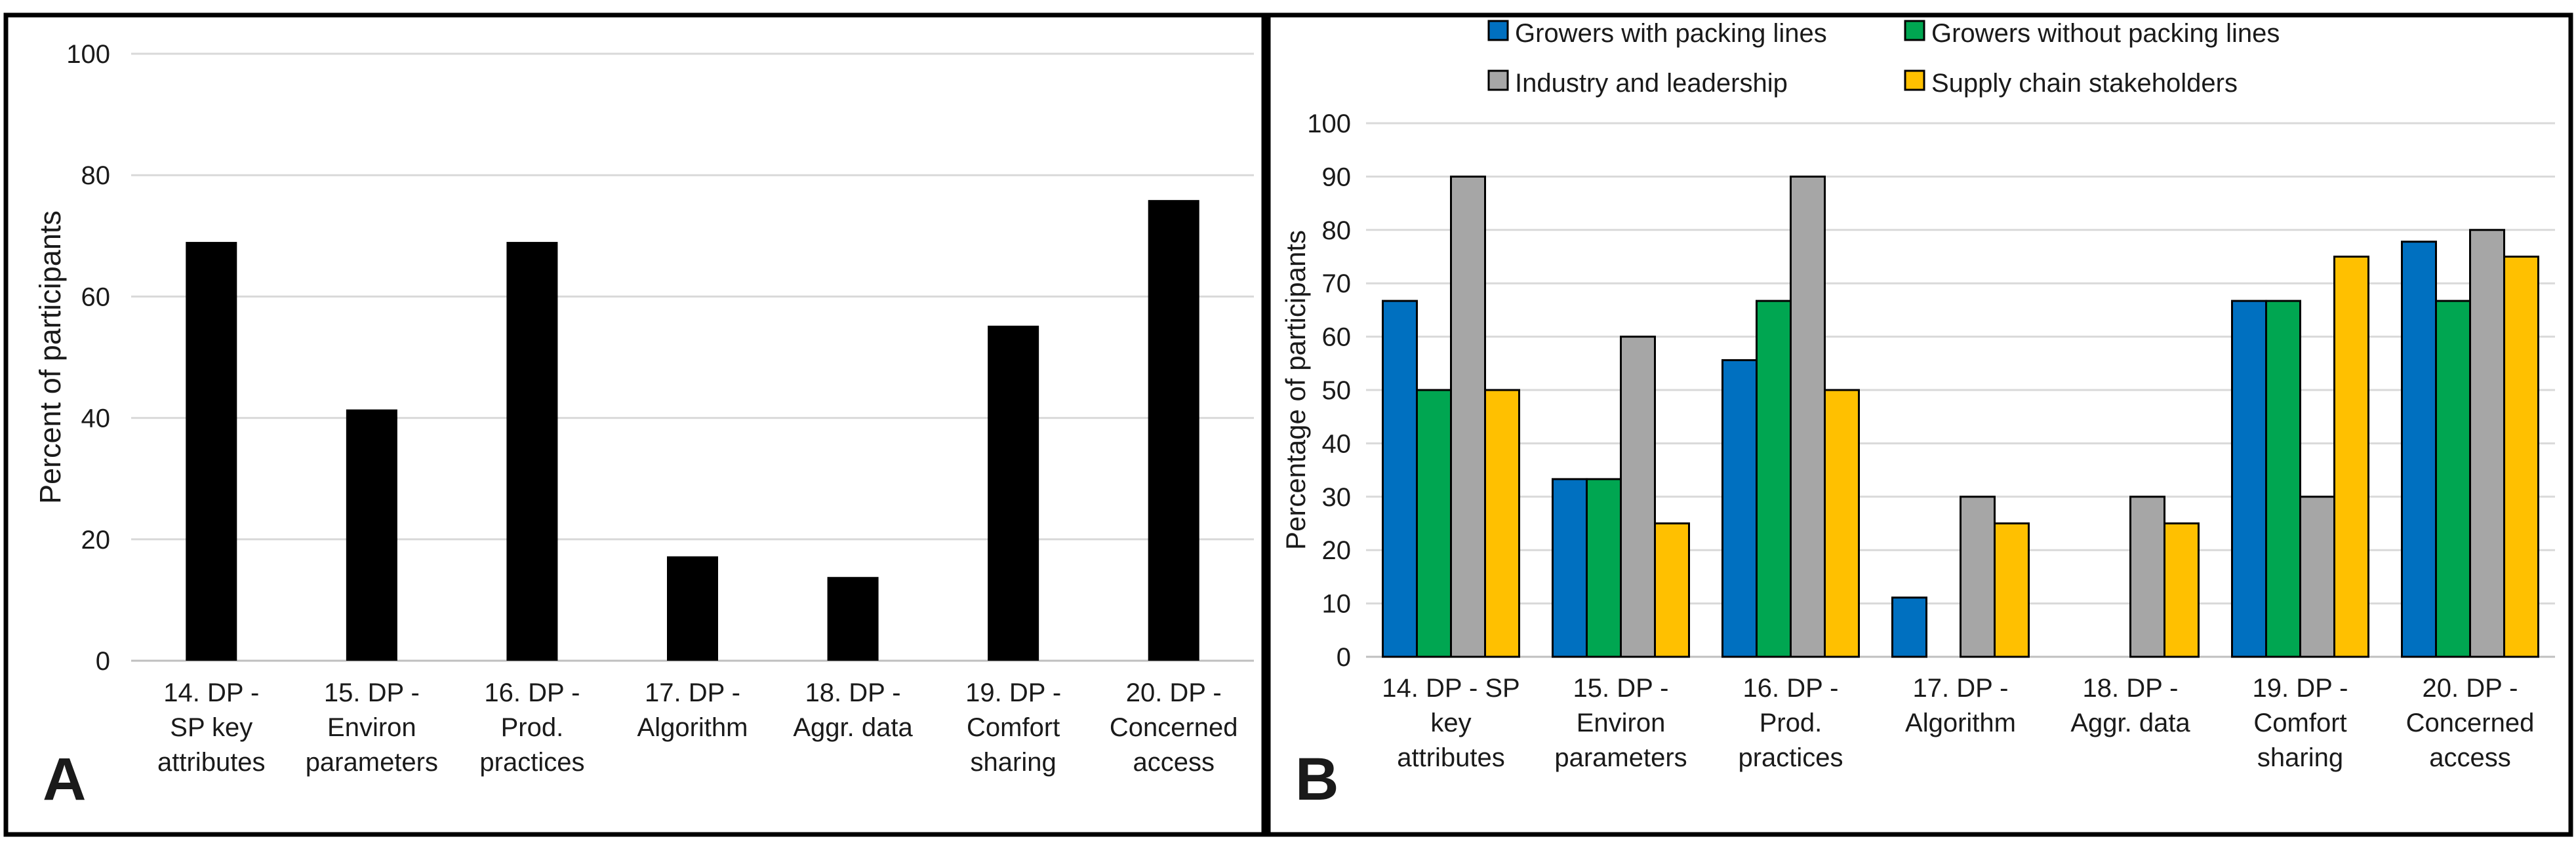 Image resolution: width=2576 pixels, height=860 pixels. What do you see at coordinates (211, 693) in the screenshot?
I see `x-tick-label: 14. DP -` at bounding box center [211, 693].